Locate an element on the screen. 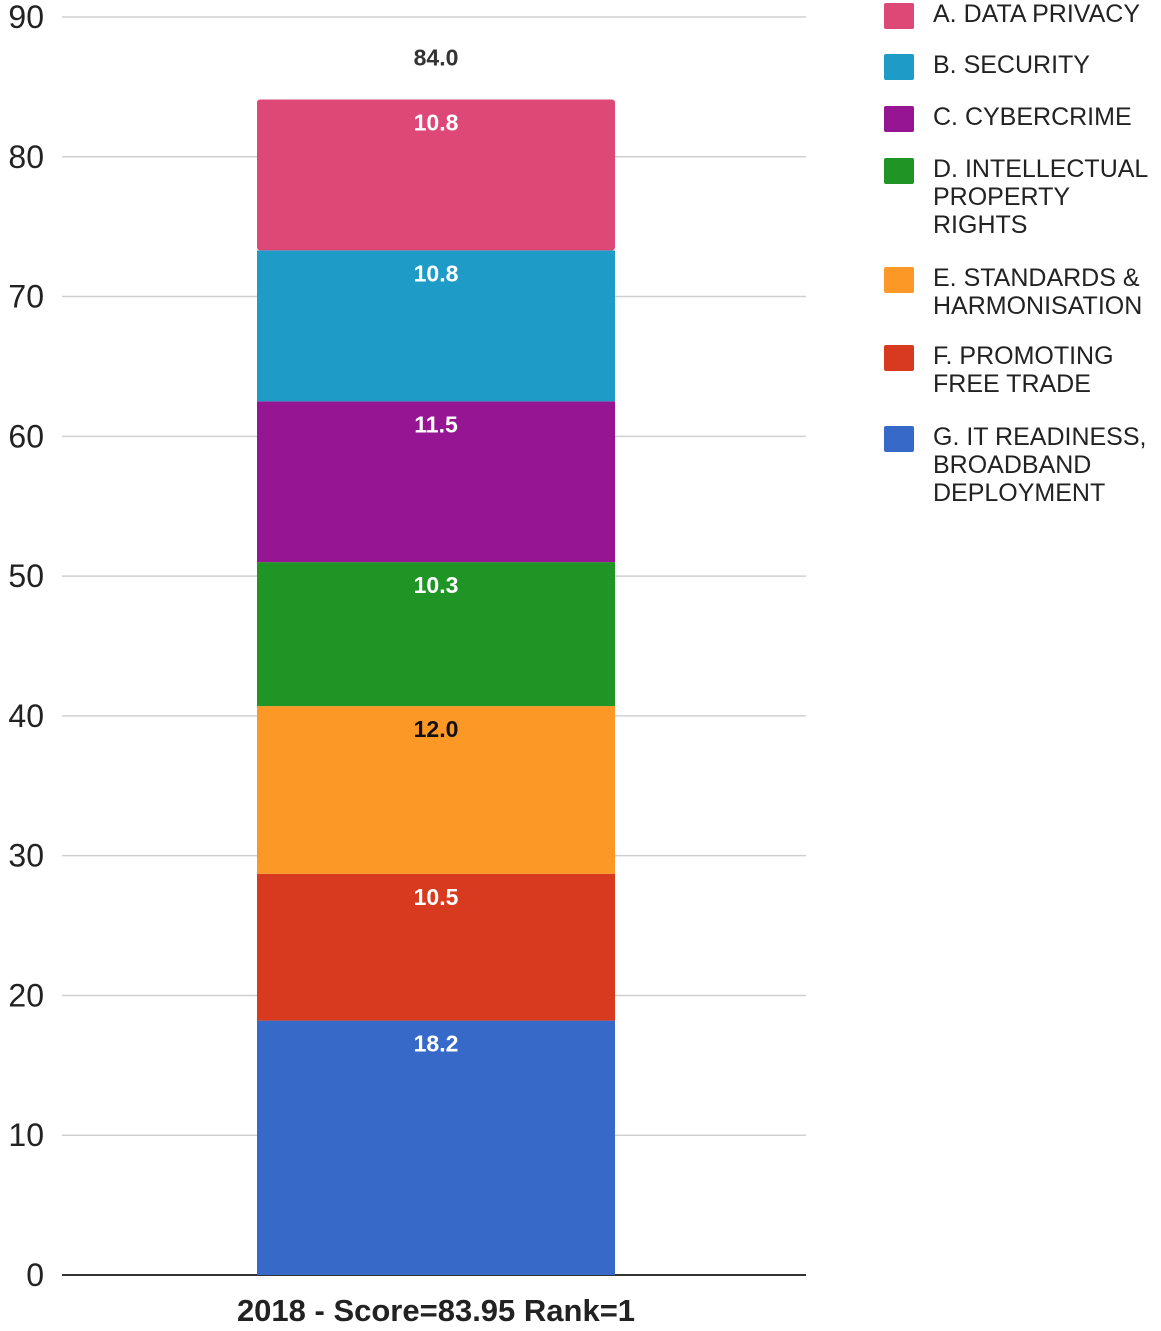 The height and width of the screenshot is (1331, 1161). legend-label: B. SECURITY is located at coordinates (1011, 65).